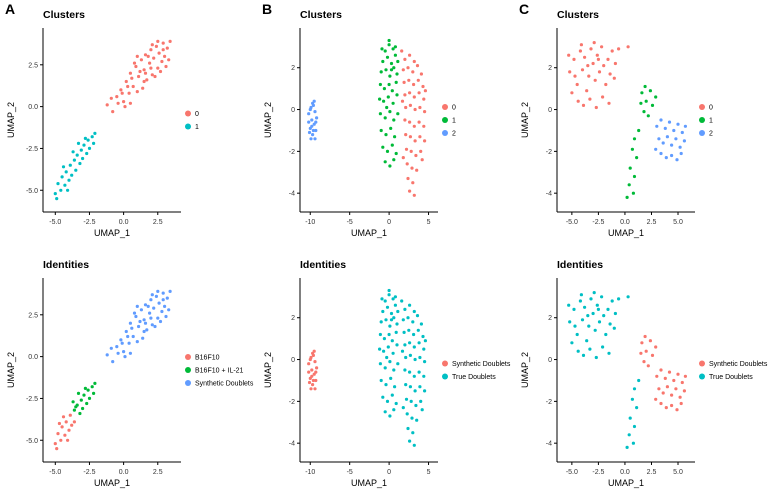 The height and width of the screenshot is (499, 772). What do you see at coordinates (10, 9) in the screenshot?
I see `panel-label-a: A` at bounding box center [10, 9].